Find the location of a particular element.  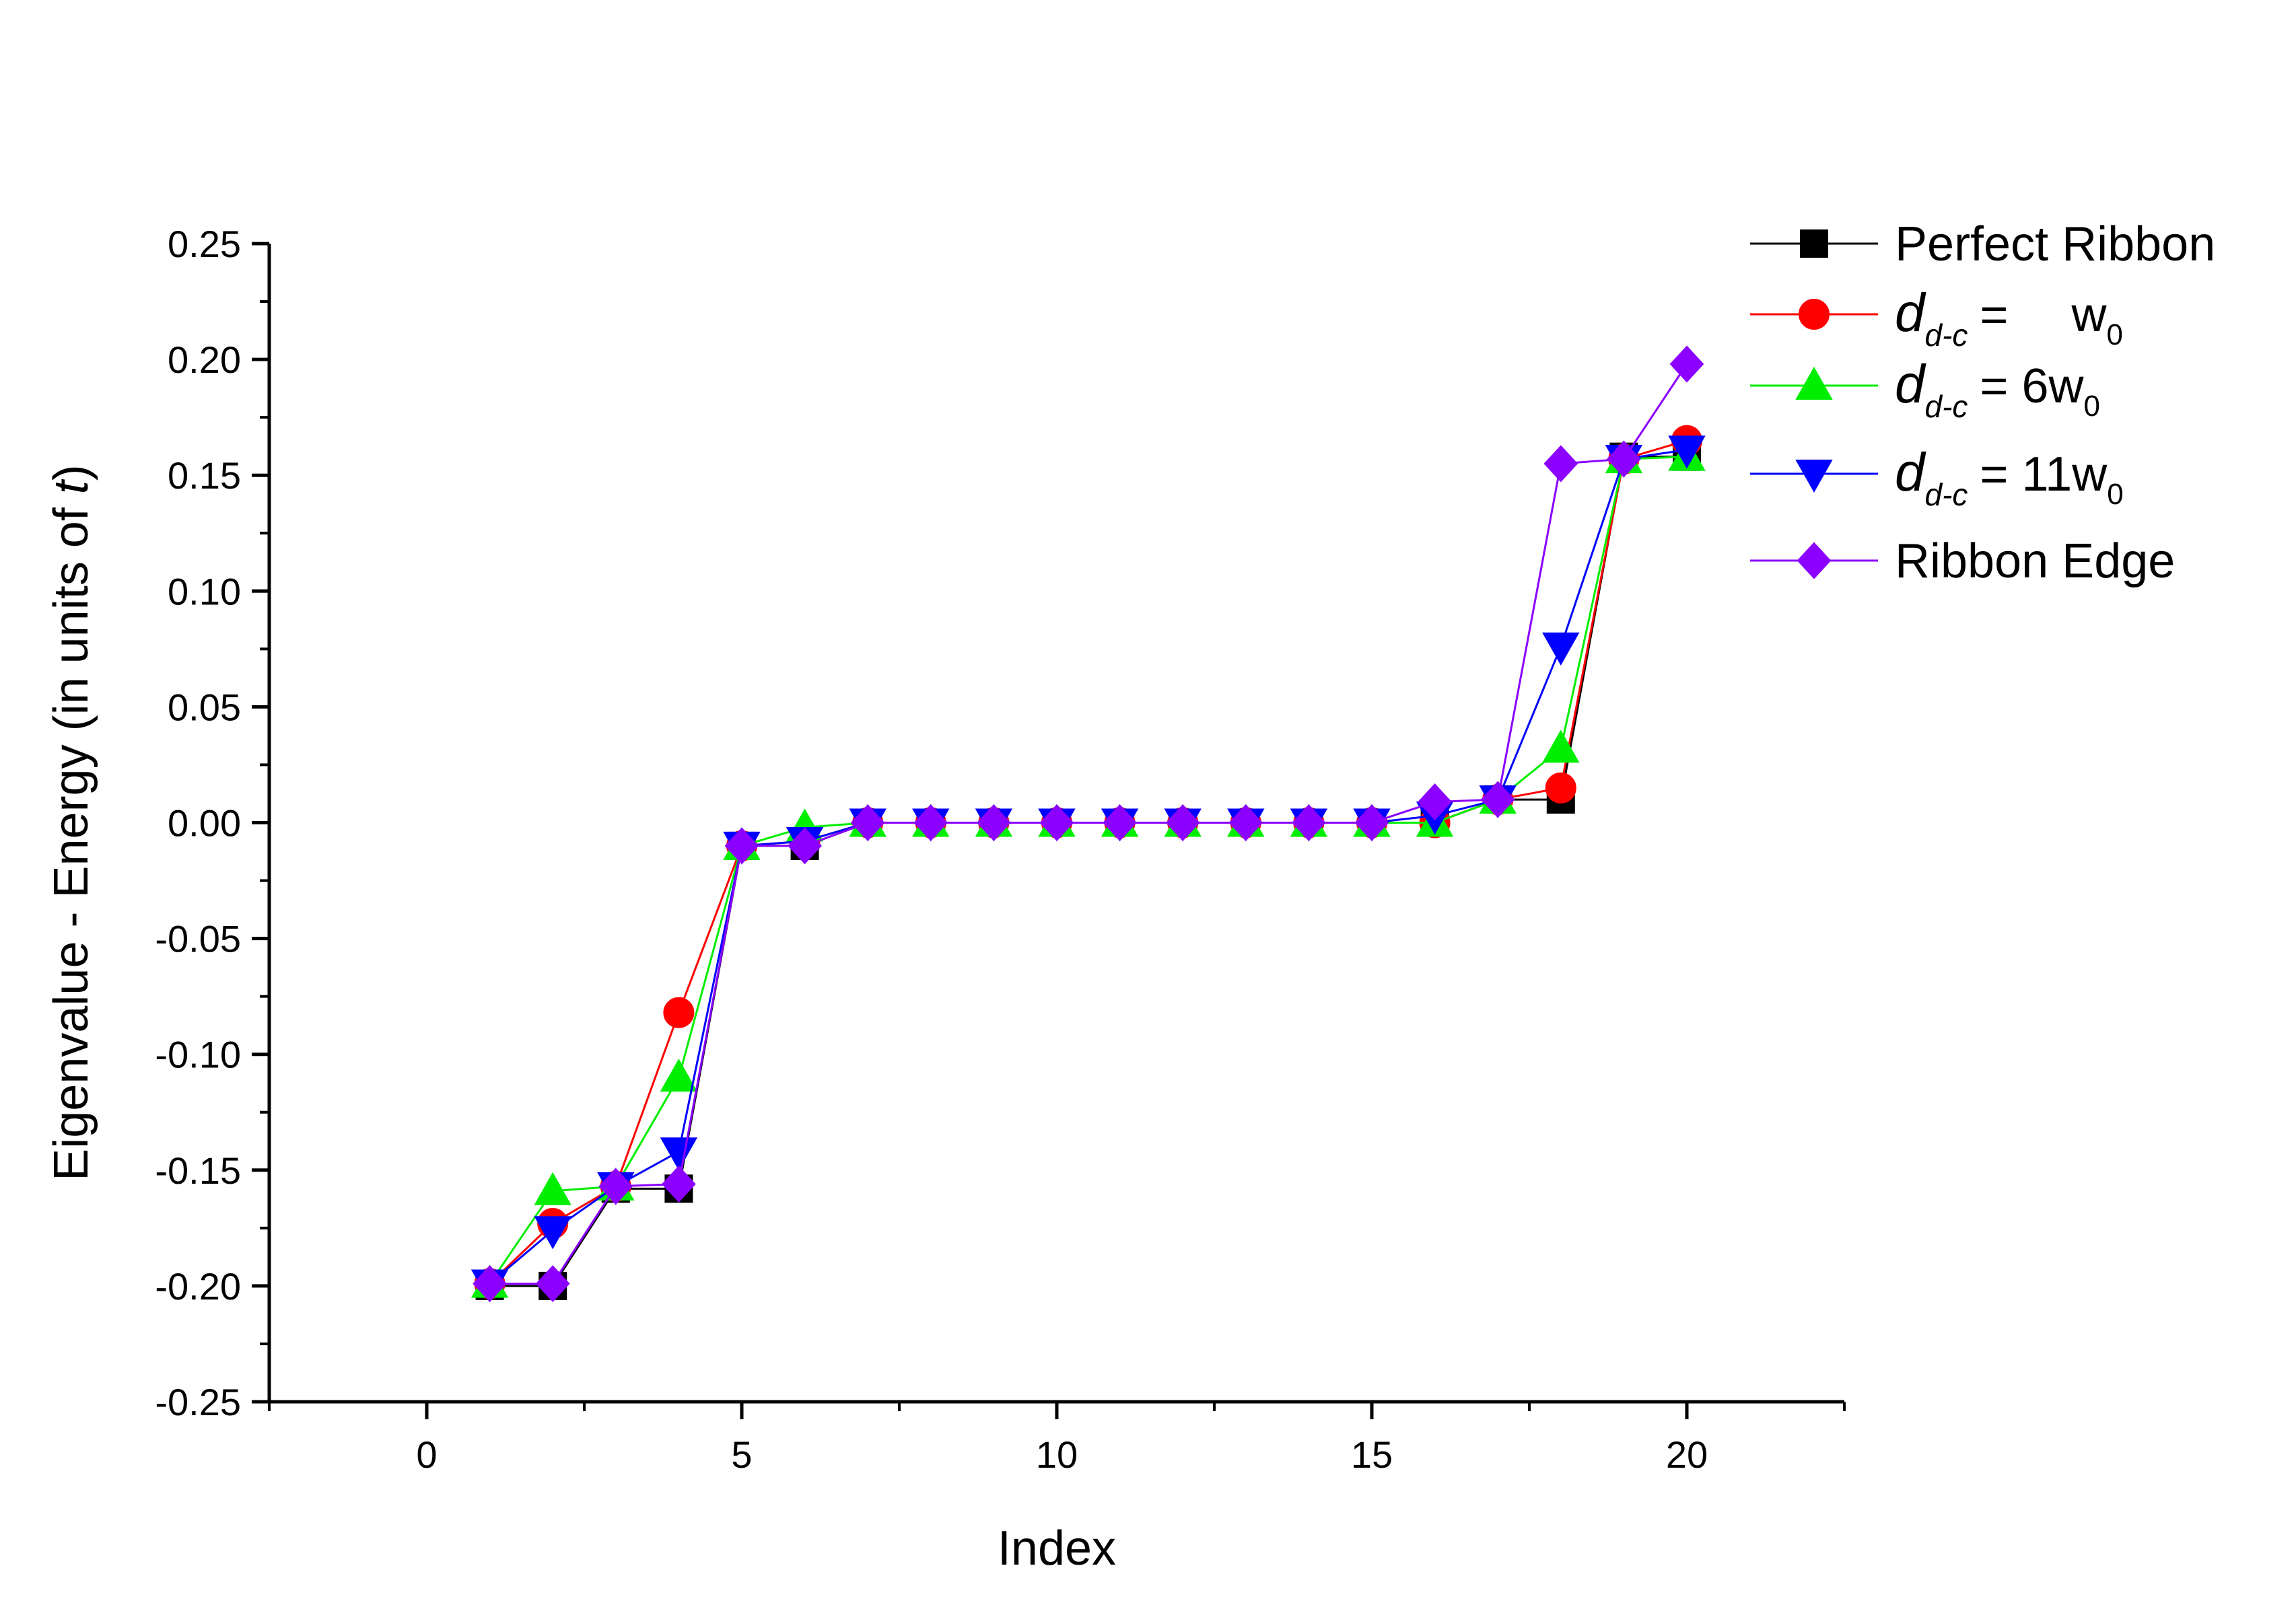

legend-item: dd-c = w0 is located at coordinates (1936, 318).